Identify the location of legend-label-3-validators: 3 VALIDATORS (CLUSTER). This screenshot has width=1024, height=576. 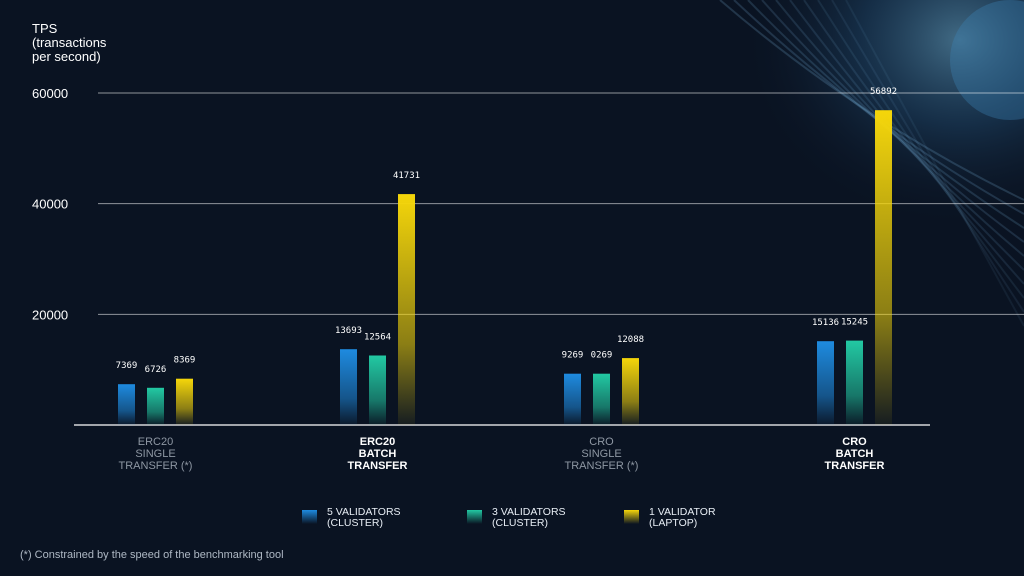
(529, 517).